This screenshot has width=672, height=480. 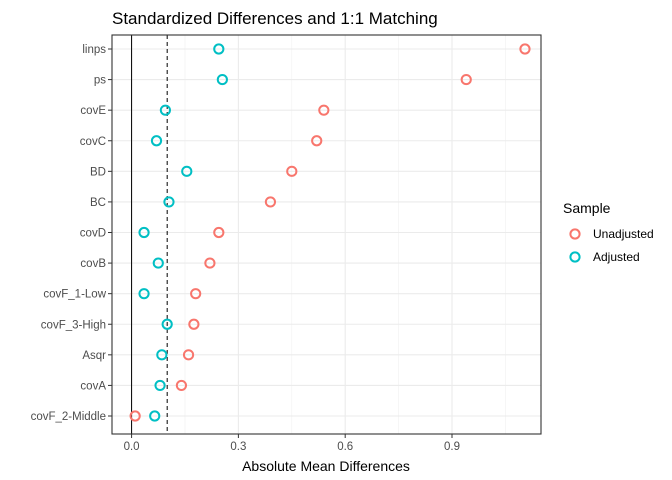 I want to click on y-tick-label: covC, so click(x=93, y=142).